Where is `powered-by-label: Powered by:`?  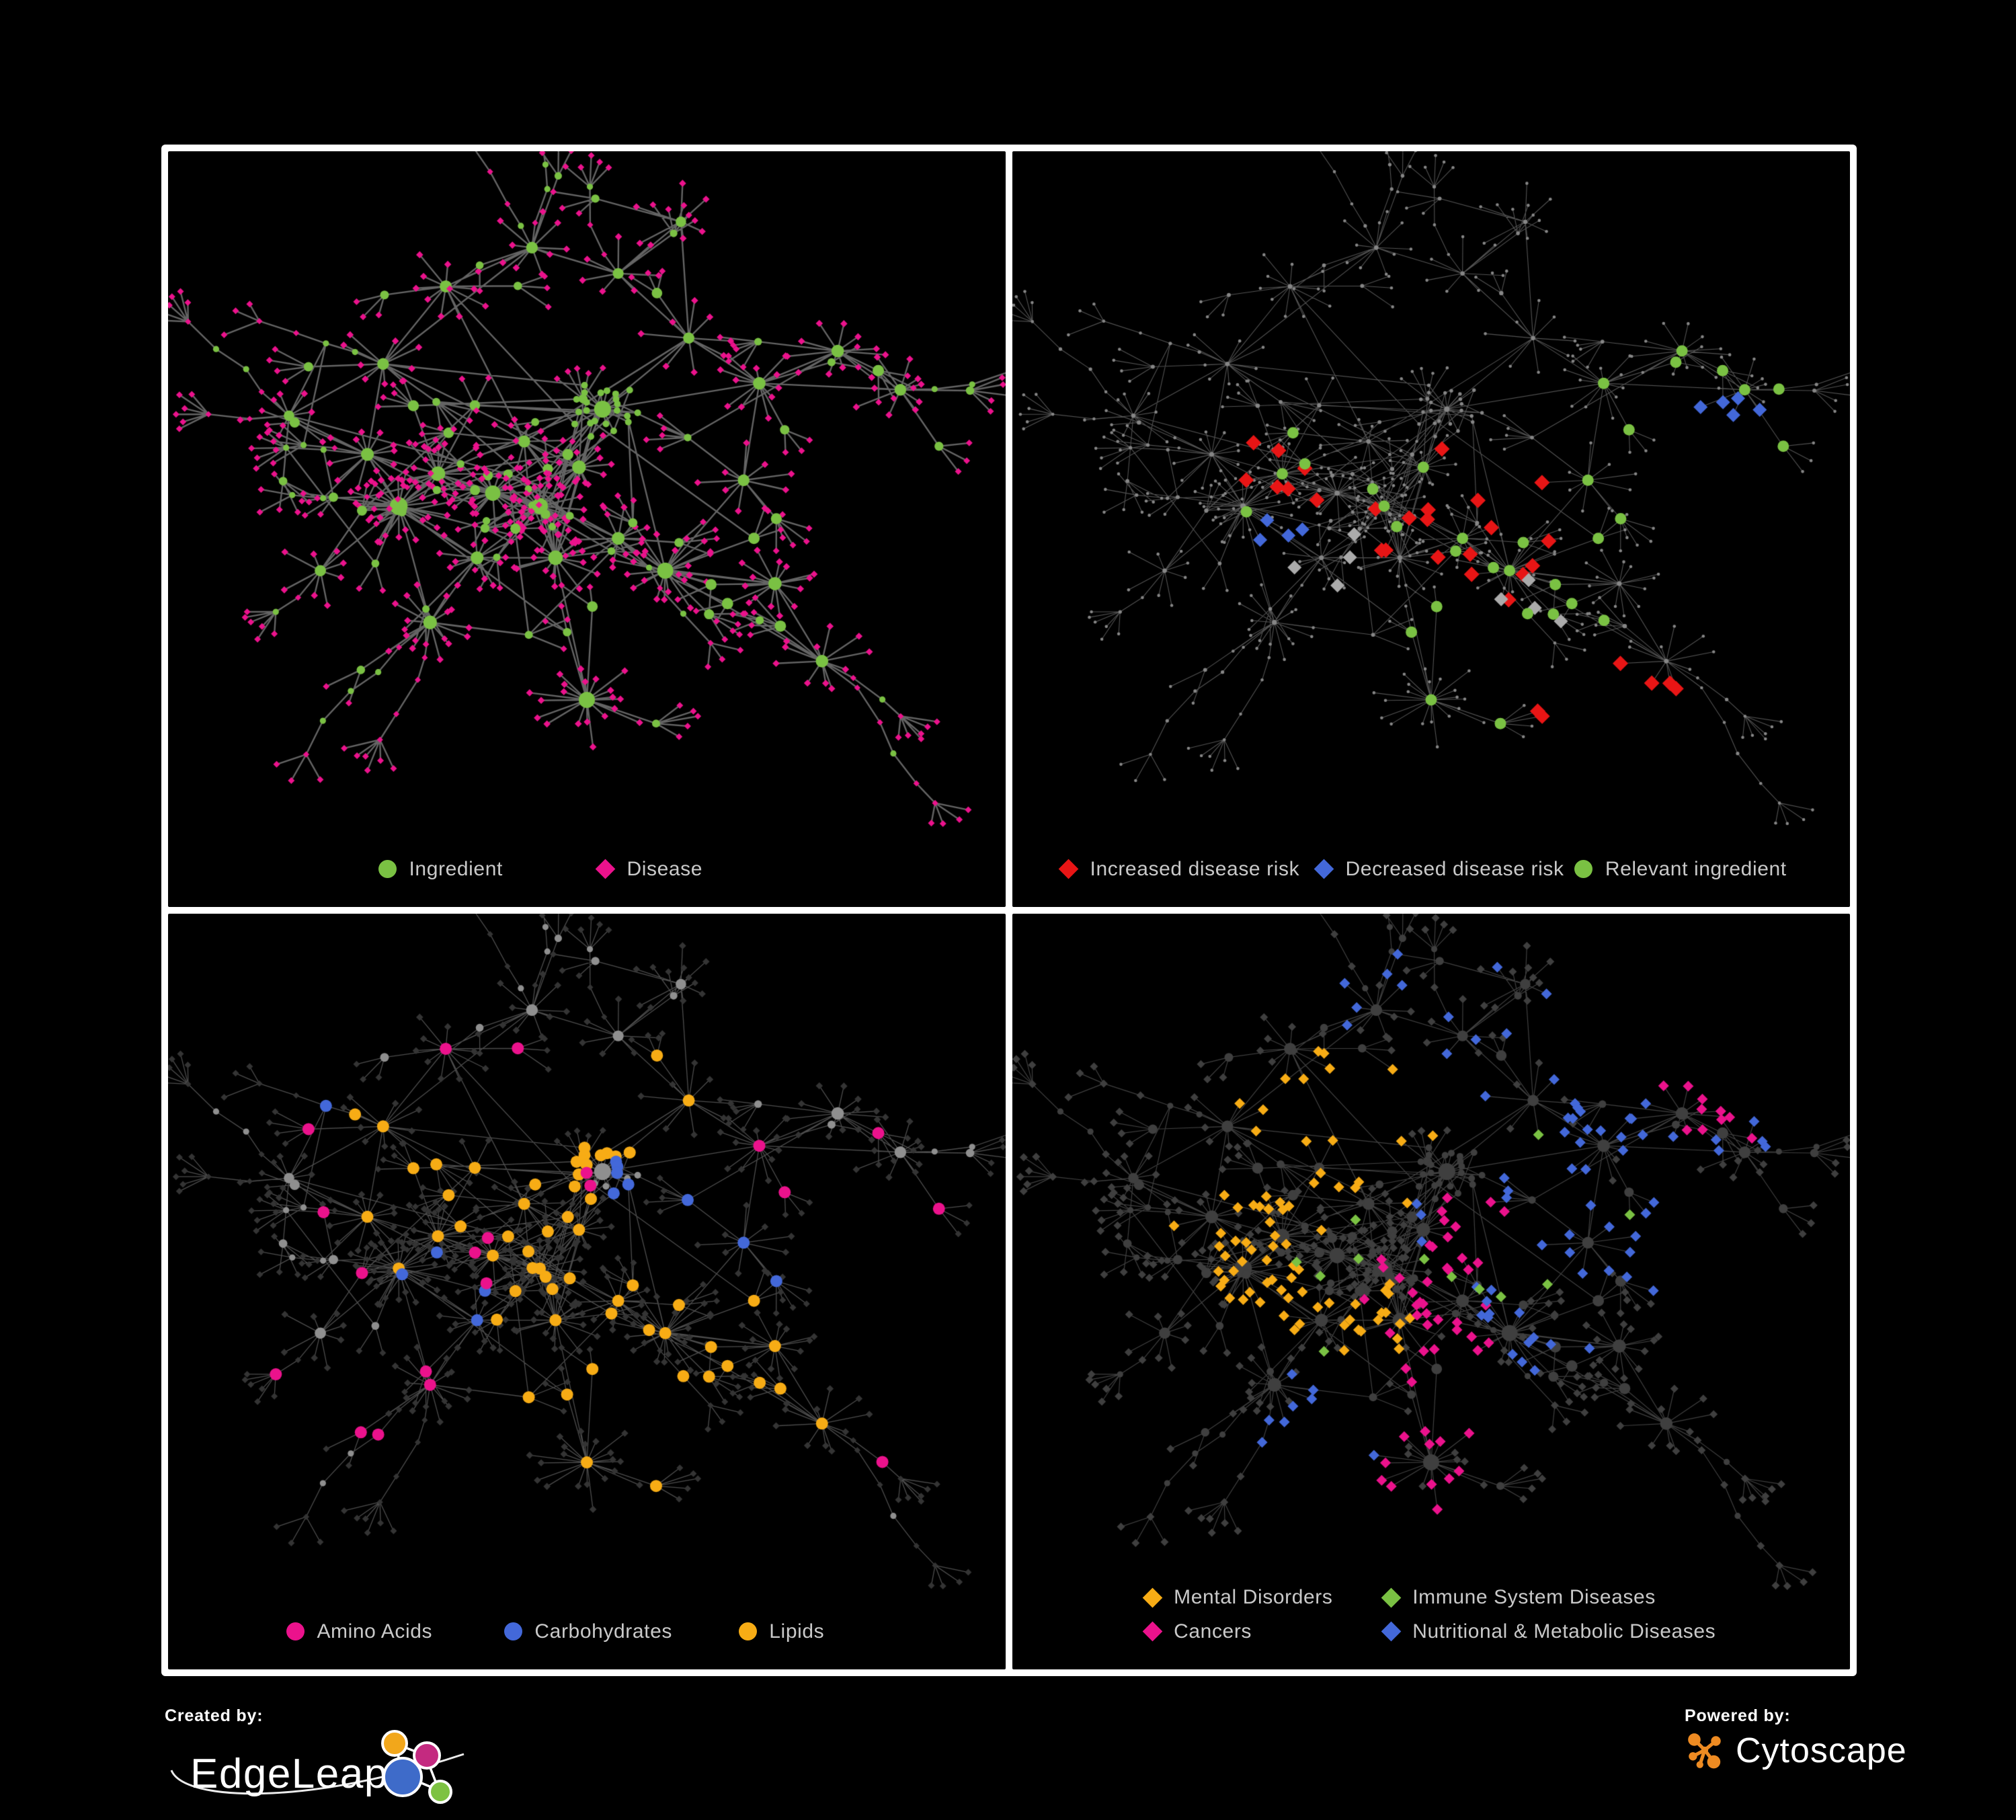
powered-by-label: Powered by: is located at coordinates (1738, 1715).